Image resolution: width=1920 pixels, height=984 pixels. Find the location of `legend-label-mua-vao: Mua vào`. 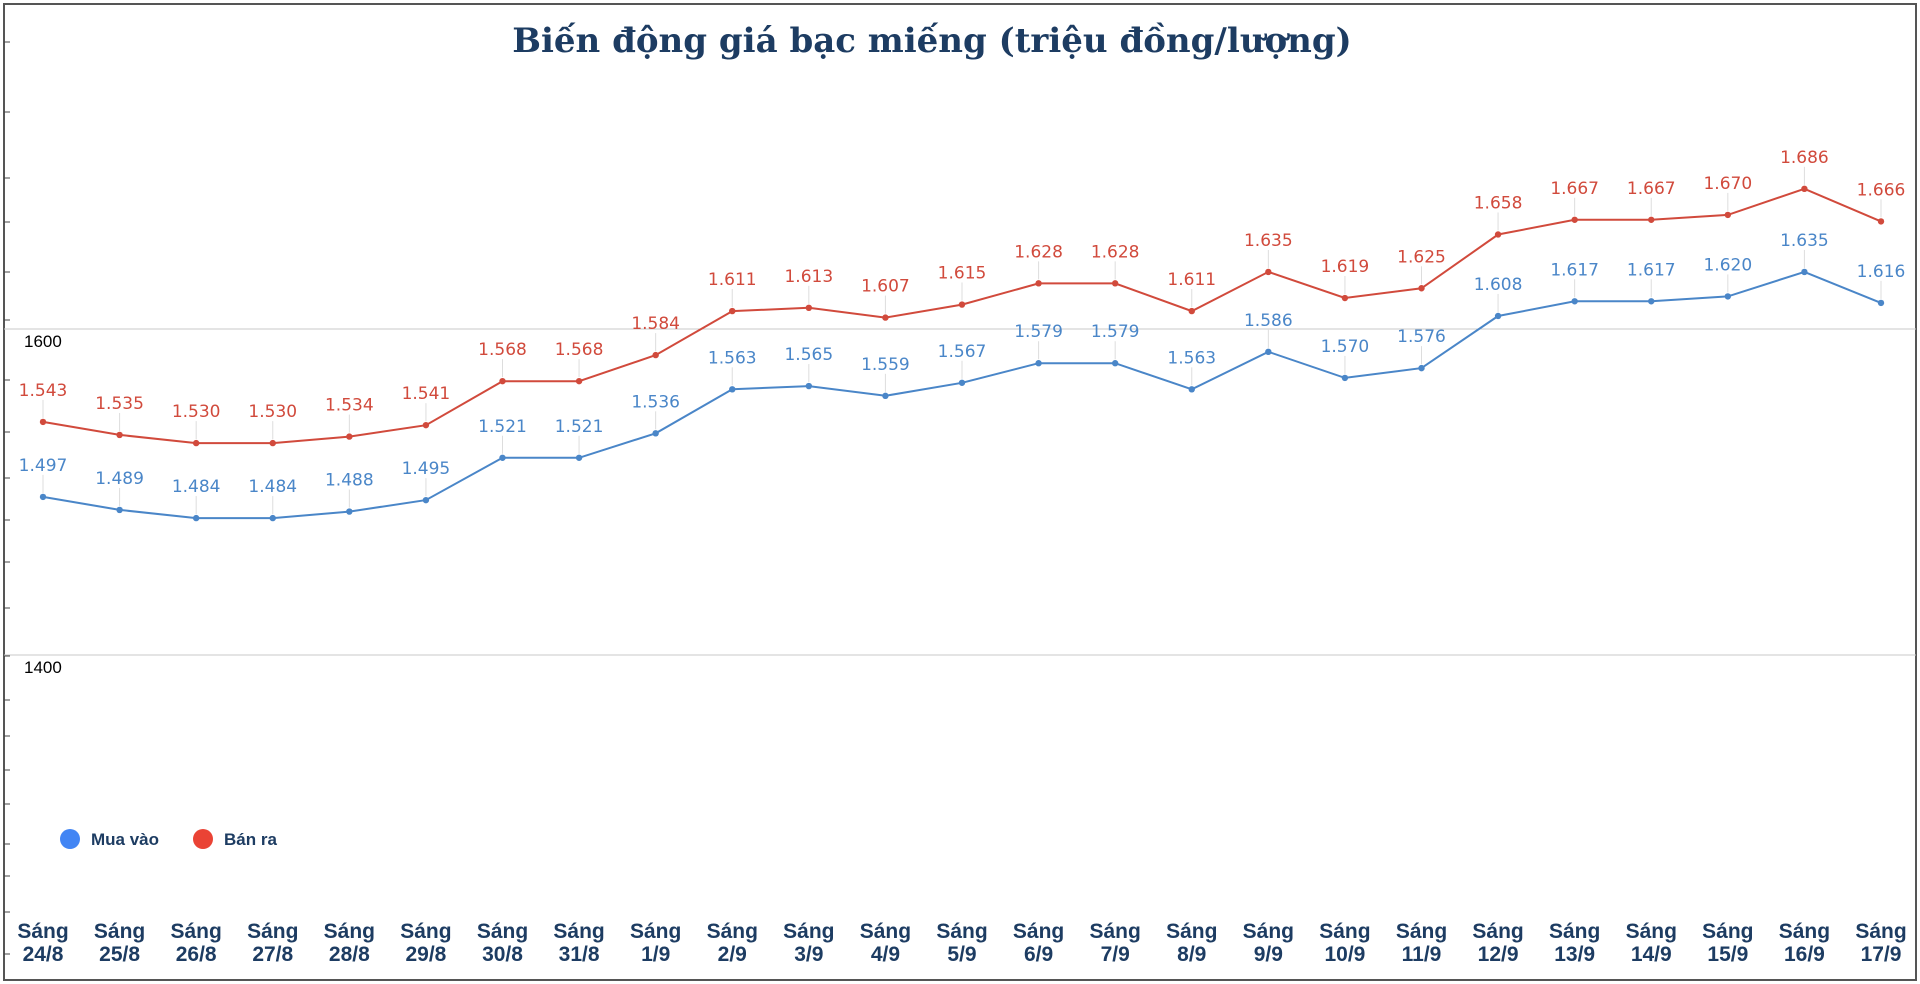

legend-label-mua-vao: Mua vào is located at coordinates (125, 839).